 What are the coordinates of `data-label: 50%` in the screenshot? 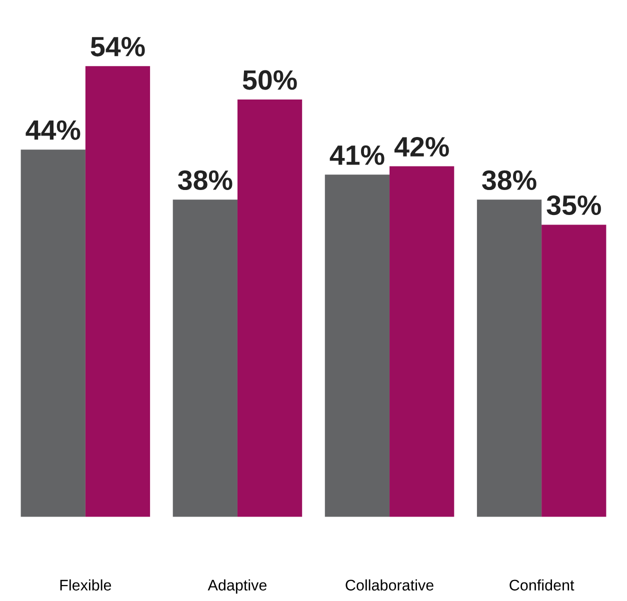 It's located at (269, 80).